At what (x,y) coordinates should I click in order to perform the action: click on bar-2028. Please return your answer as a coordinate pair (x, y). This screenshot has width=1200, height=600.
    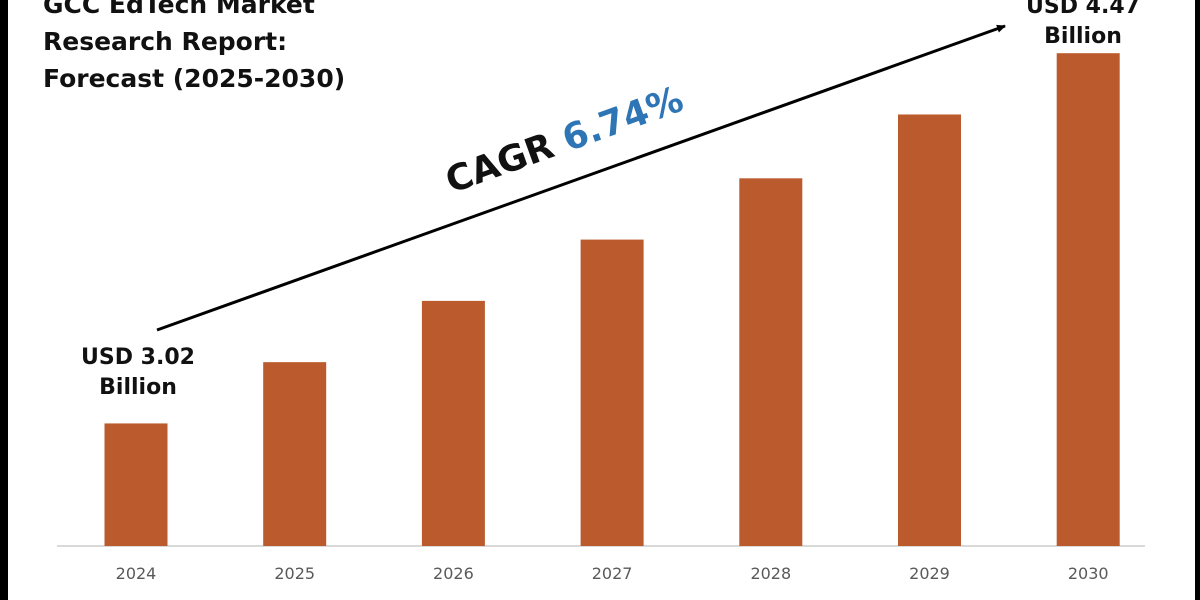
    Looking at the image, I should click on (771, 362).